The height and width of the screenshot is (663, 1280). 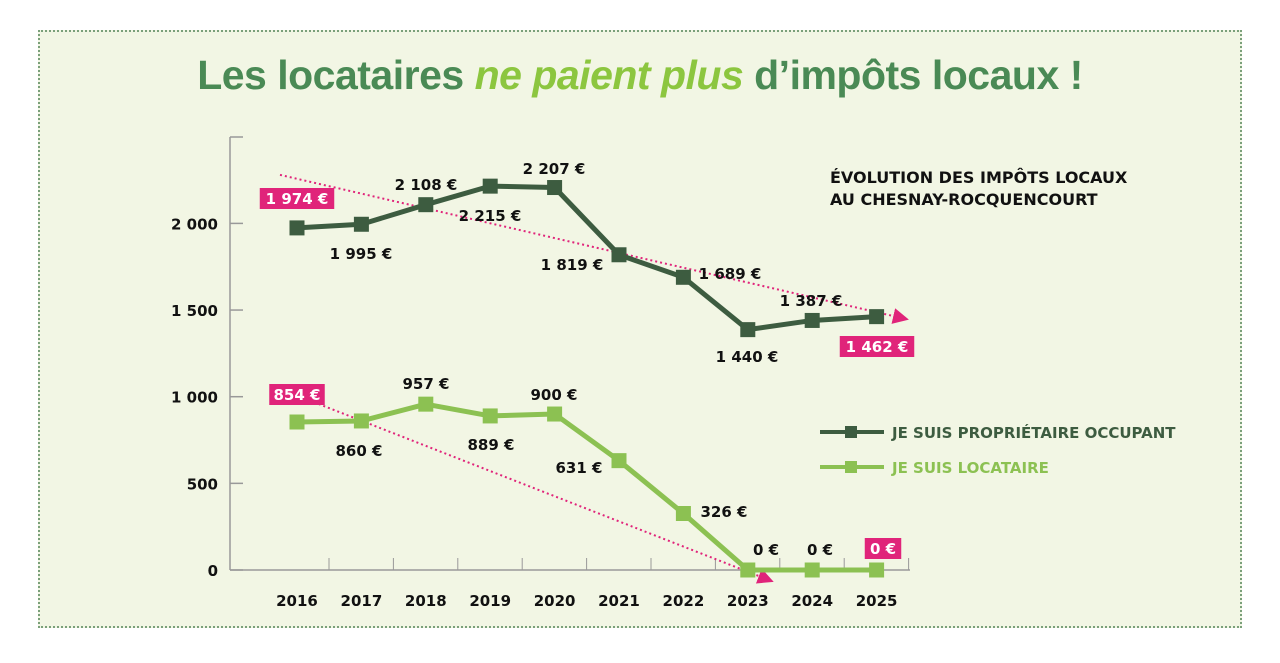 I want to click on data-label: 631 €, so click(x=579, y=468).